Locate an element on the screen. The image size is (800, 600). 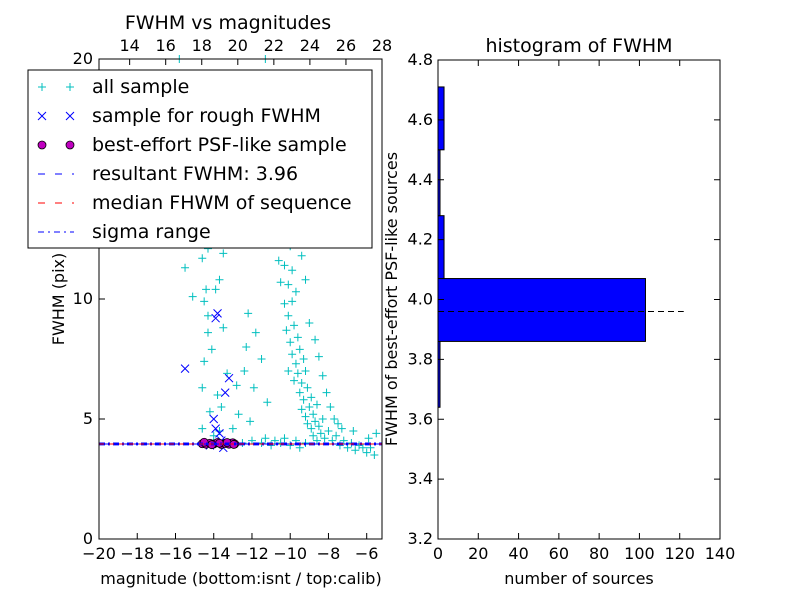
left-top-tick-label-2: 18 is located at coordinates (202, 45).